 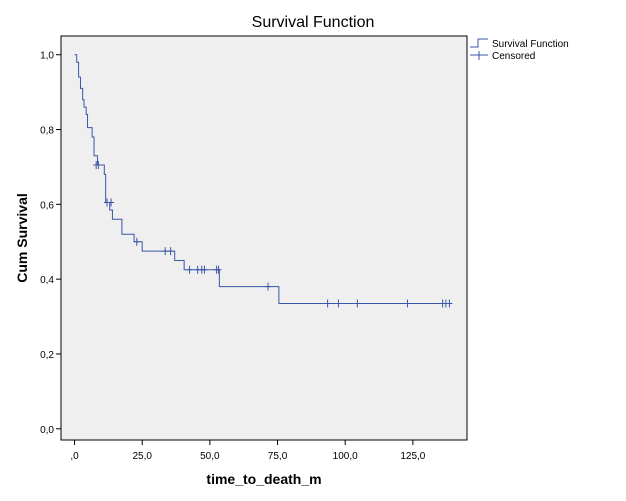 What do you see at coordinates (47, 355) in the screenshot?
I see `y-tick-label: 0,2` at bounding box center [47, 355].